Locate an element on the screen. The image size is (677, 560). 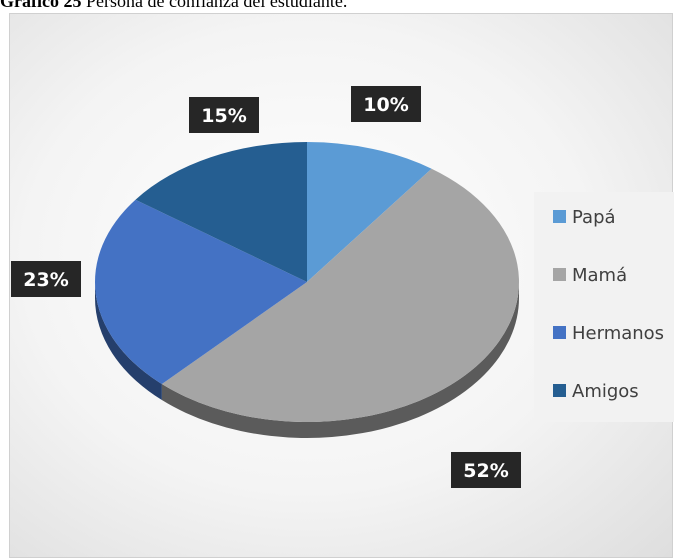
legend-swatch-hermanos is located at coordinates (559, 332).